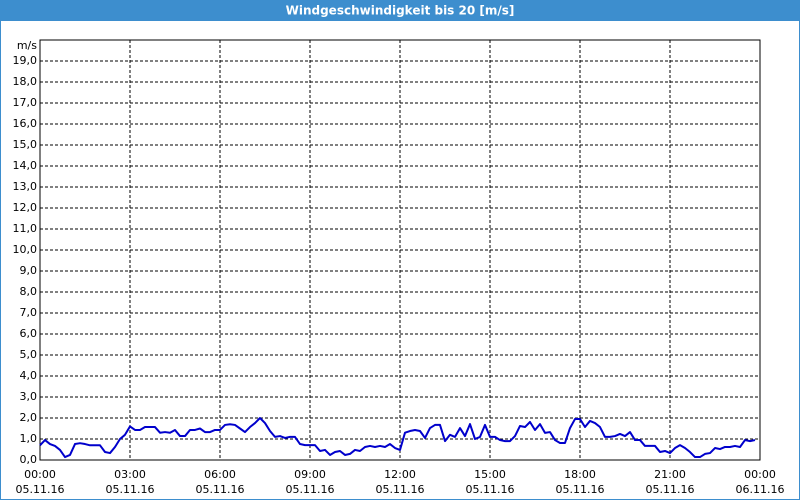 This screenshot has height=500, width=800. I want to click on x-tick-label: 21:00, so click(670, 474).